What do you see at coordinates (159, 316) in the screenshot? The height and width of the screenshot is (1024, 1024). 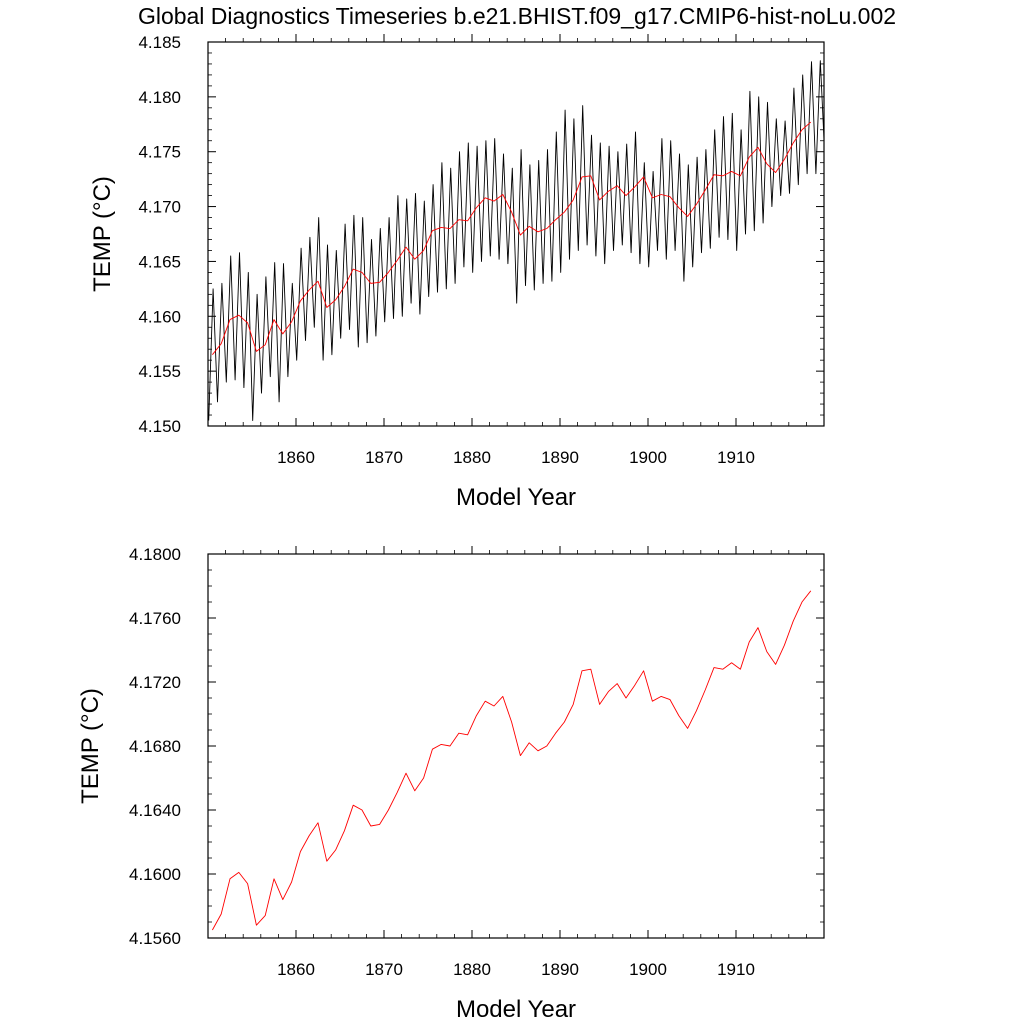 I see `top-y-tick-label: 4.160` at bounding box center [159, 316].